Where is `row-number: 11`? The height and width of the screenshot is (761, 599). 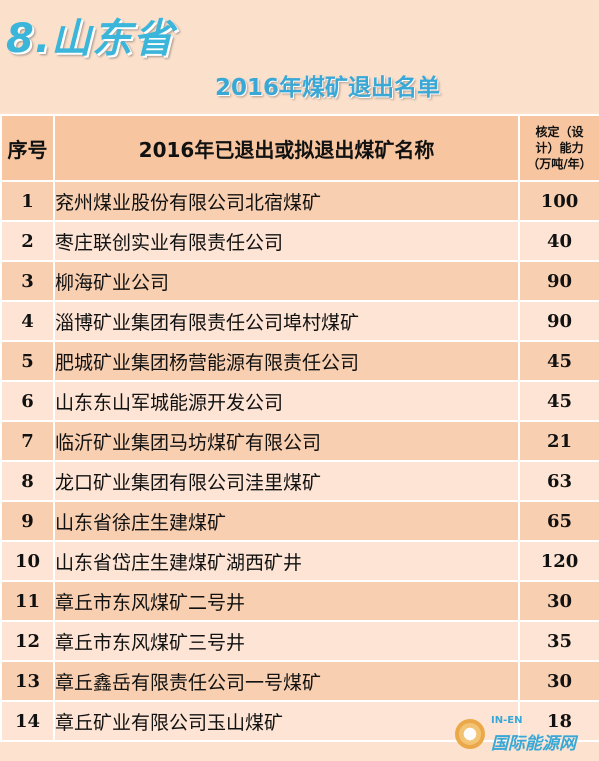 row-number: 11 is located at coordinates (27, 601).